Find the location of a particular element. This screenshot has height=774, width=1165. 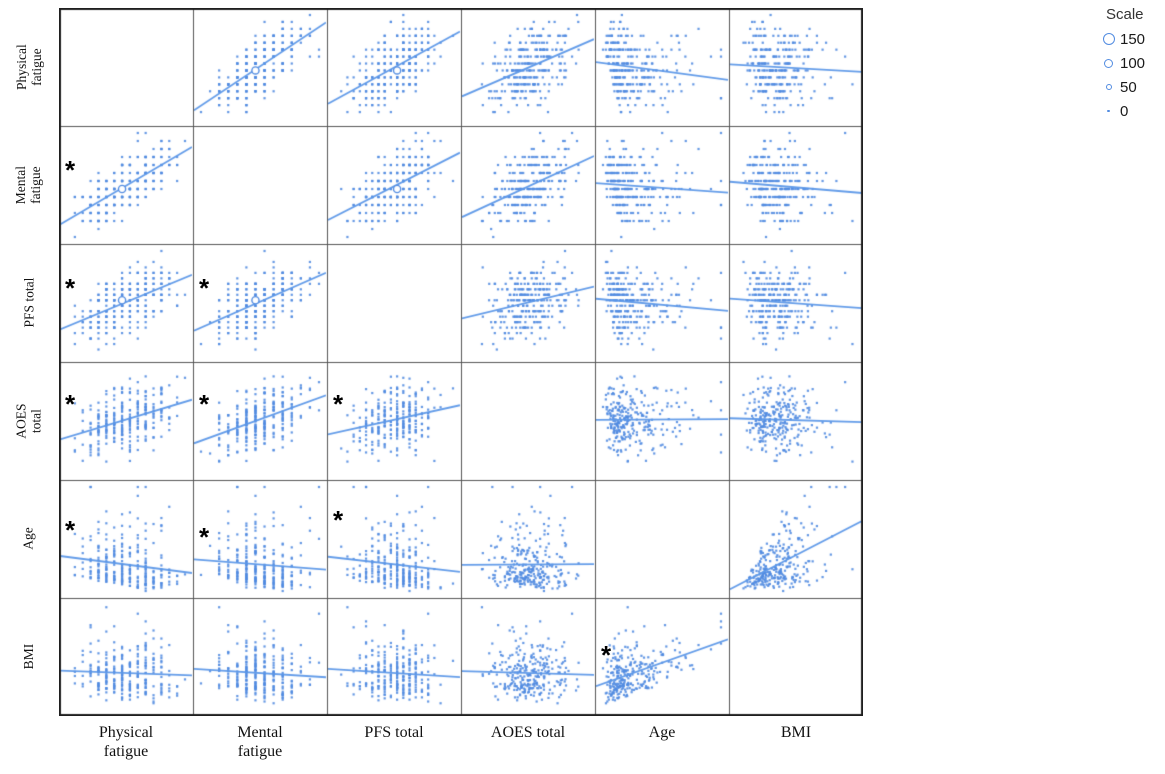

legend-entry-label: 50 is located at coordinates (1128, 87).